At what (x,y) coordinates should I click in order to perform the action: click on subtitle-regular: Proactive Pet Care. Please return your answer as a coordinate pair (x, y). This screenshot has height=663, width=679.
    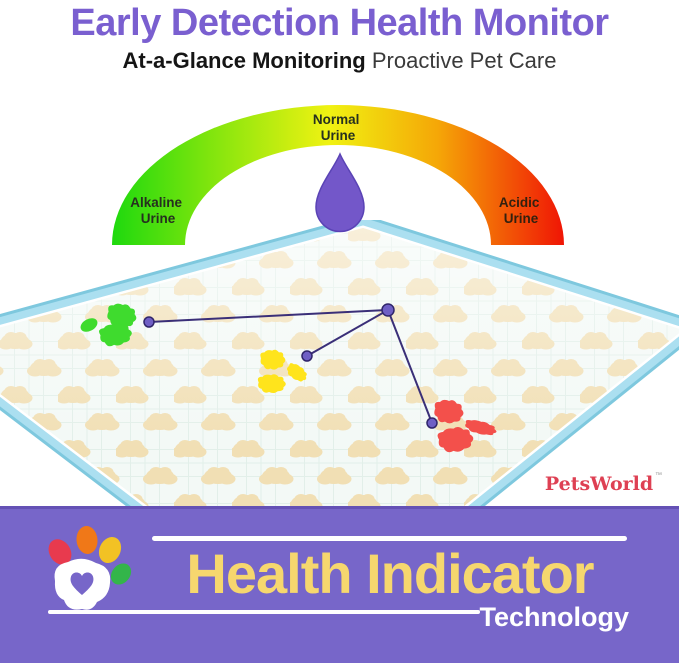
    Looking at the image, I should click on (464, 60).